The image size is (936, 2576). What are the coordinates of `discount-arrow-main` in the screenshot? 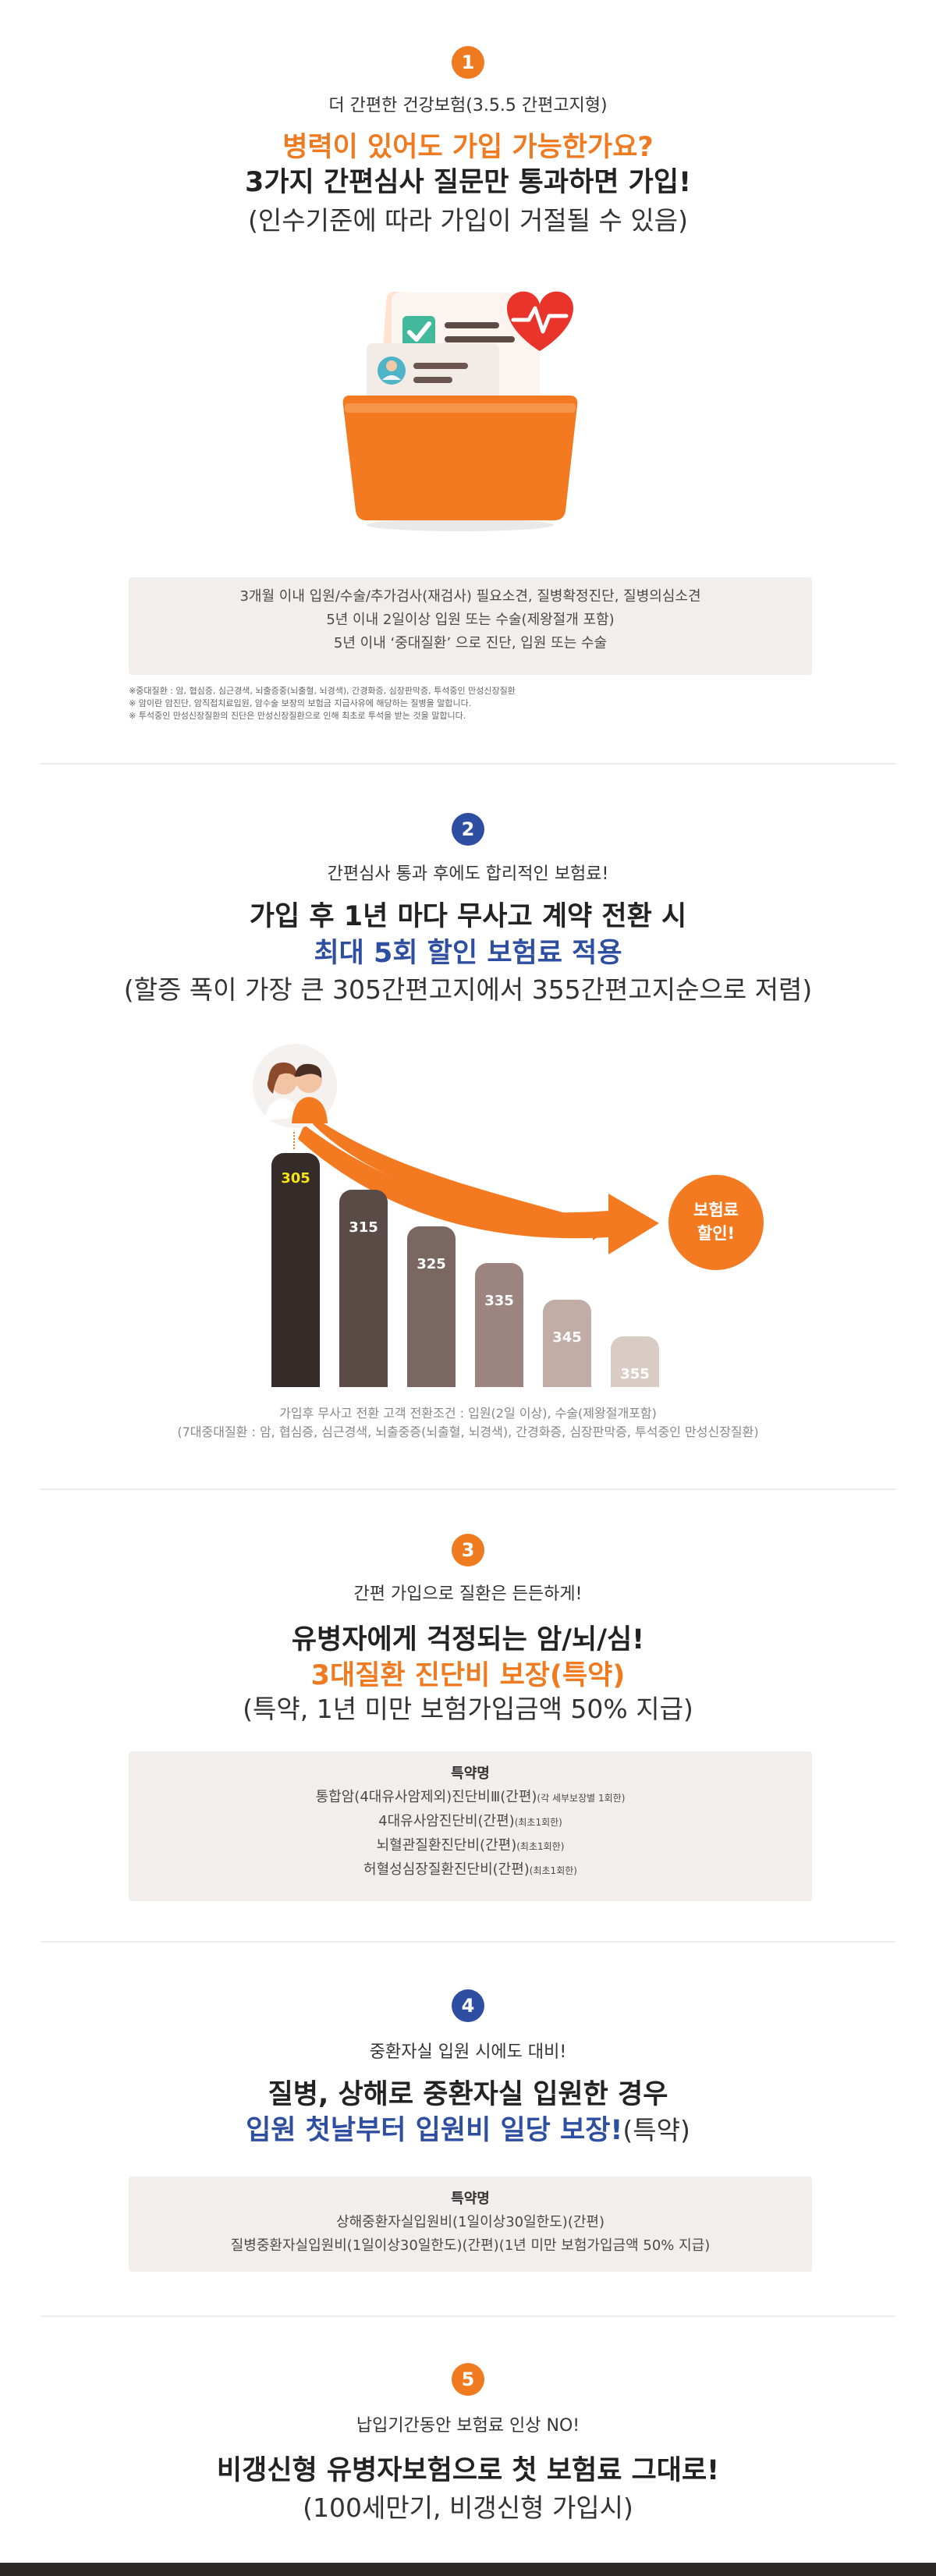 It's located at (479, 1189).